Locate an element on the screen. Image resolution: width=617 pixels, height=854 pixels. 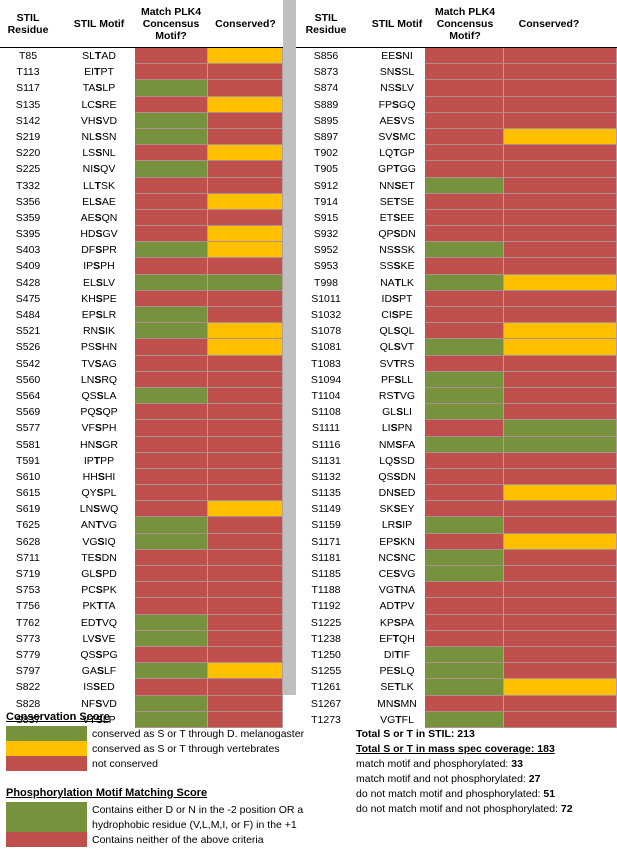
table-row: S828 NFSVD is located at coordinates (141, 703).